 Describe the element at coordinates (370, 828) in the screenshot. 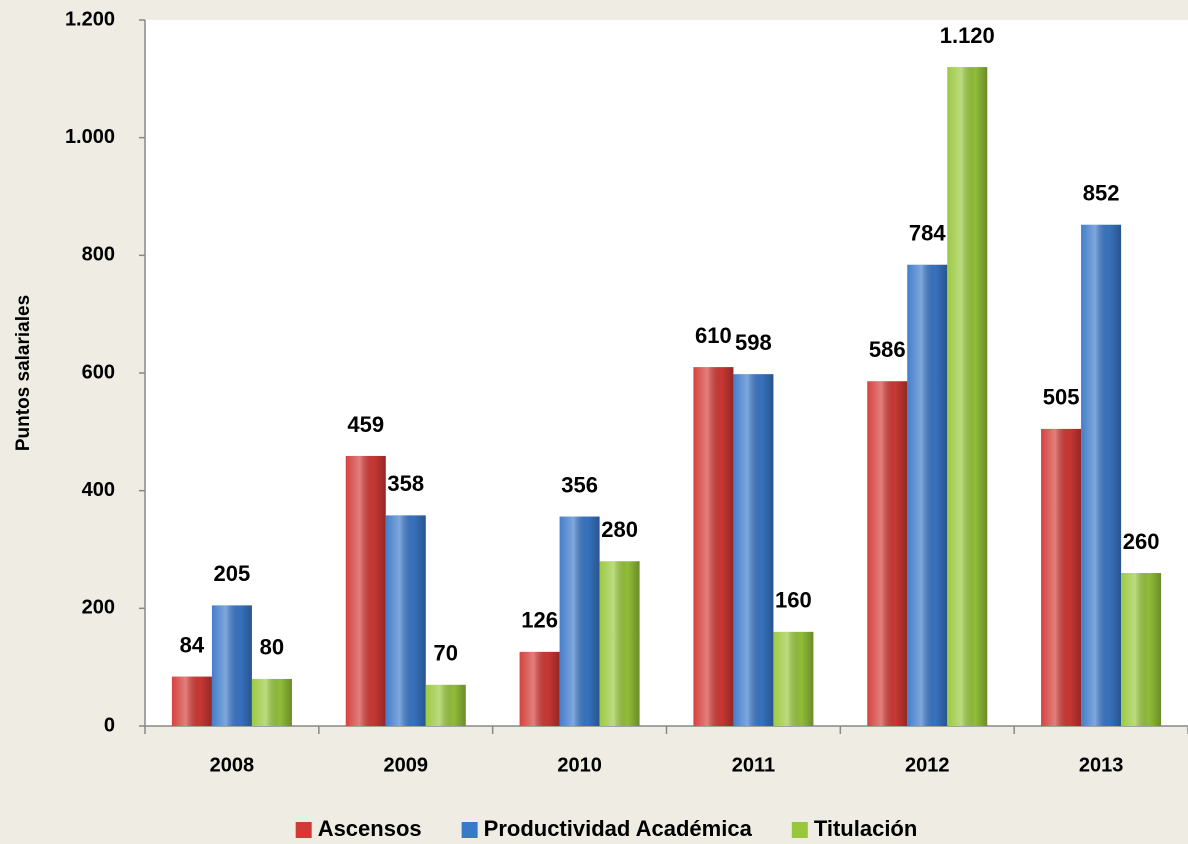

I see `legend-label: Ascensos` at that location.